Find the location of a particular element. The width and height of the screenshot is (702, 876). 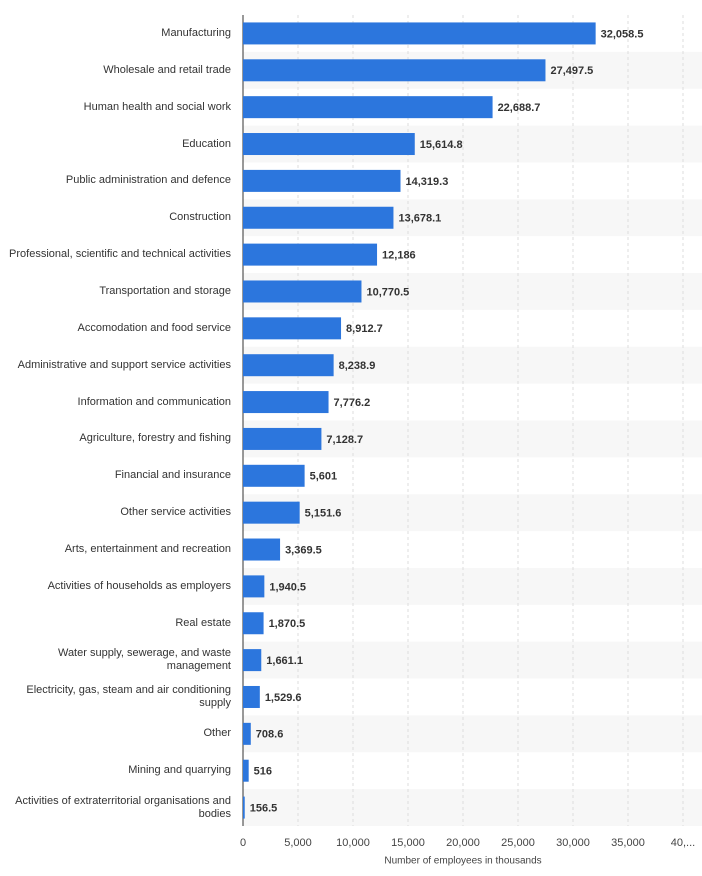

x-axis-title: Number of employees in thousands is located at coordinates (462, 861).